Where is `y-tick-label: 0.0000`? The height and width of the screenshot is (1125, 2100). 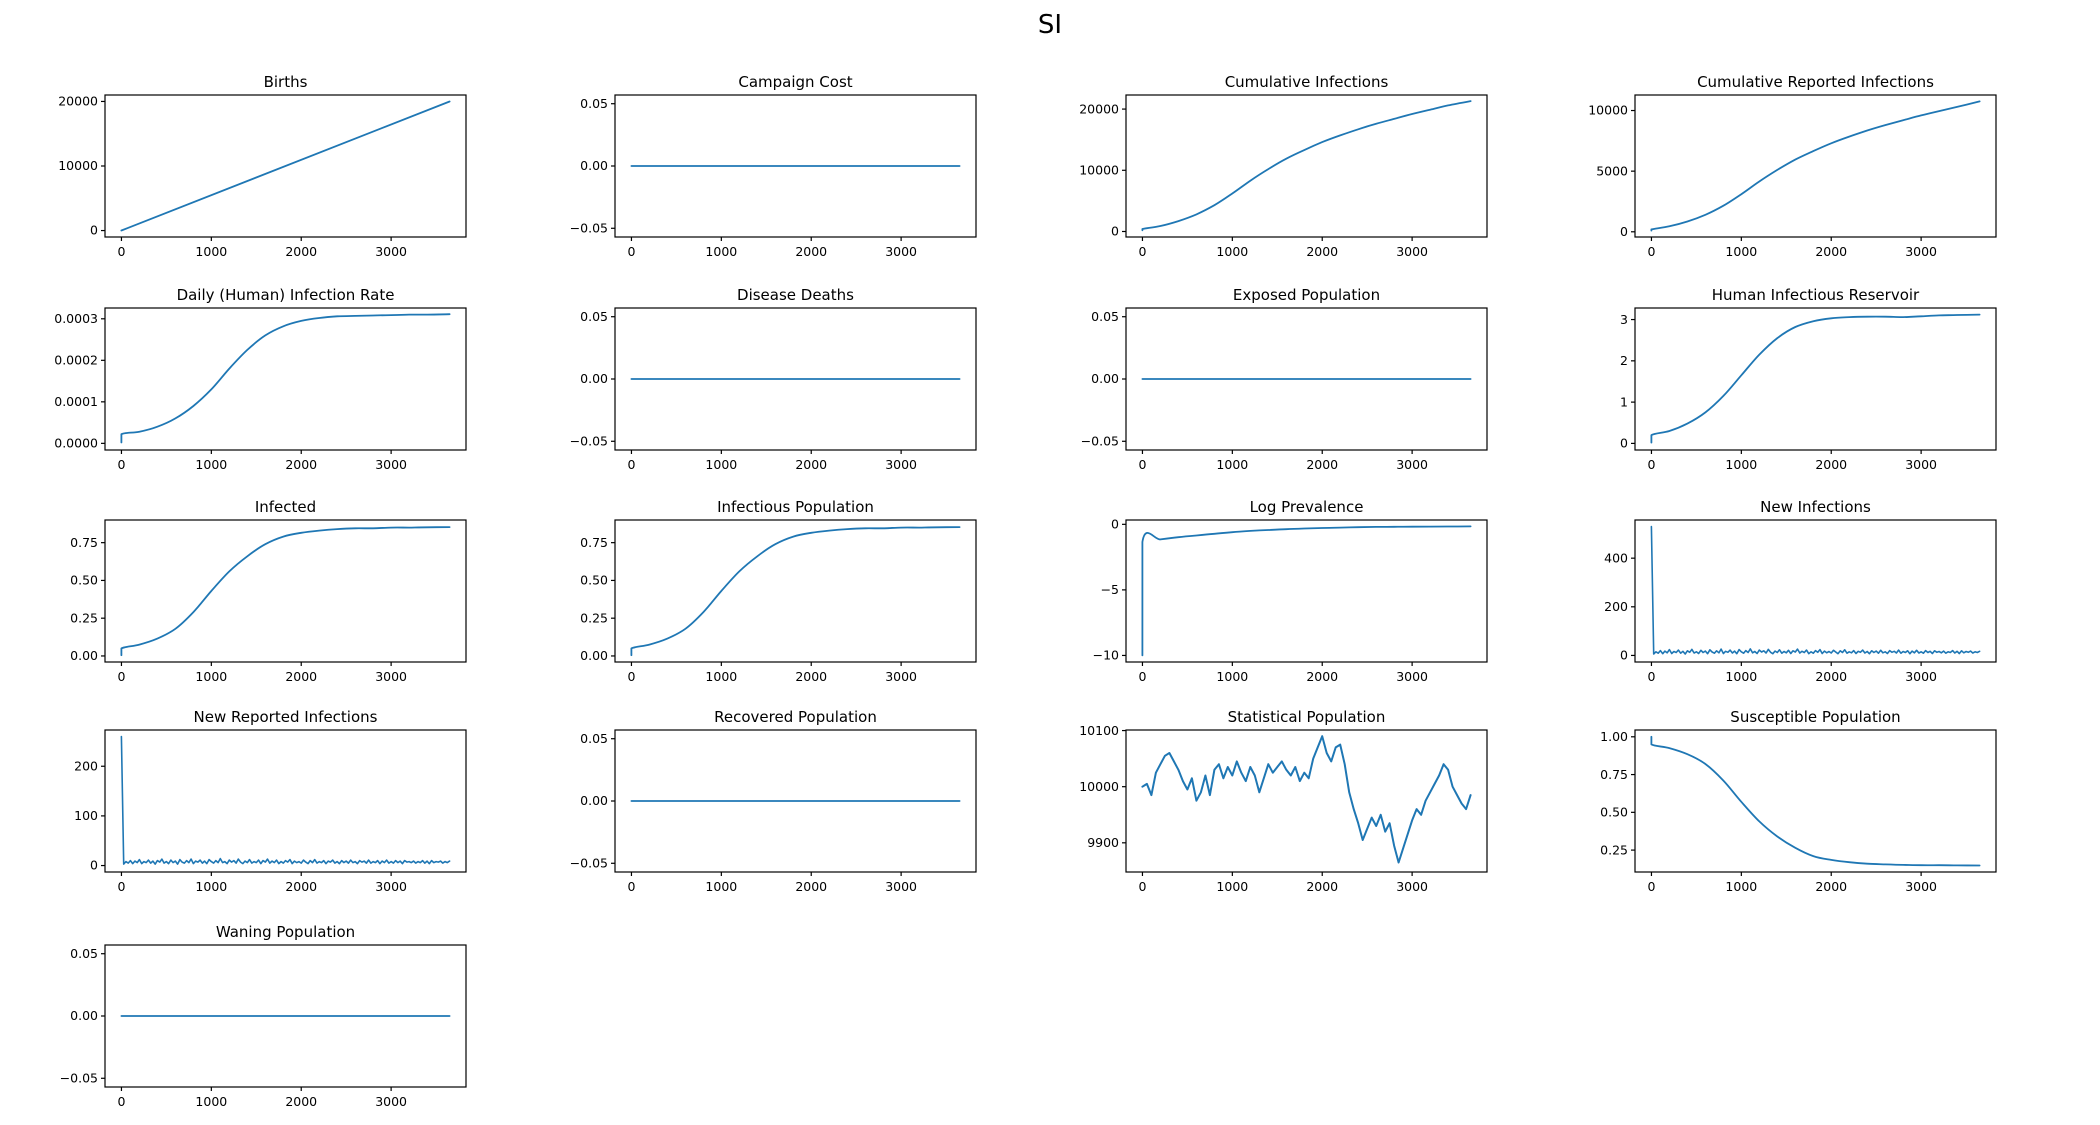
y-tick-label: 0.0000 is located at coordinates (76, 443).